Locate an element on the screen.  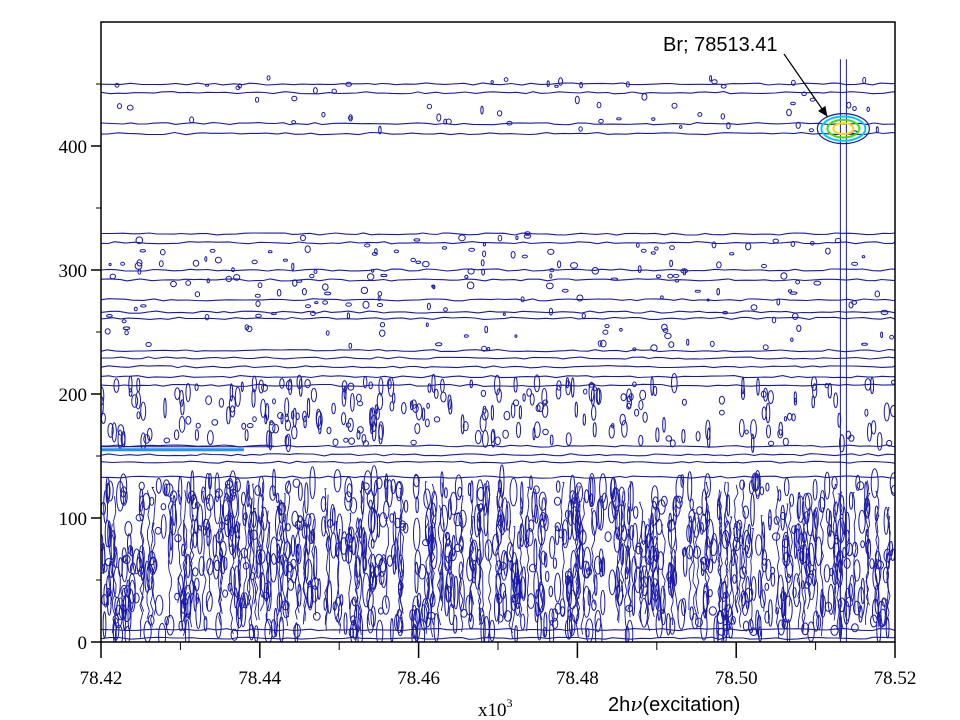
x-tick-label: 78.46 is located at coordinates (418, 678).